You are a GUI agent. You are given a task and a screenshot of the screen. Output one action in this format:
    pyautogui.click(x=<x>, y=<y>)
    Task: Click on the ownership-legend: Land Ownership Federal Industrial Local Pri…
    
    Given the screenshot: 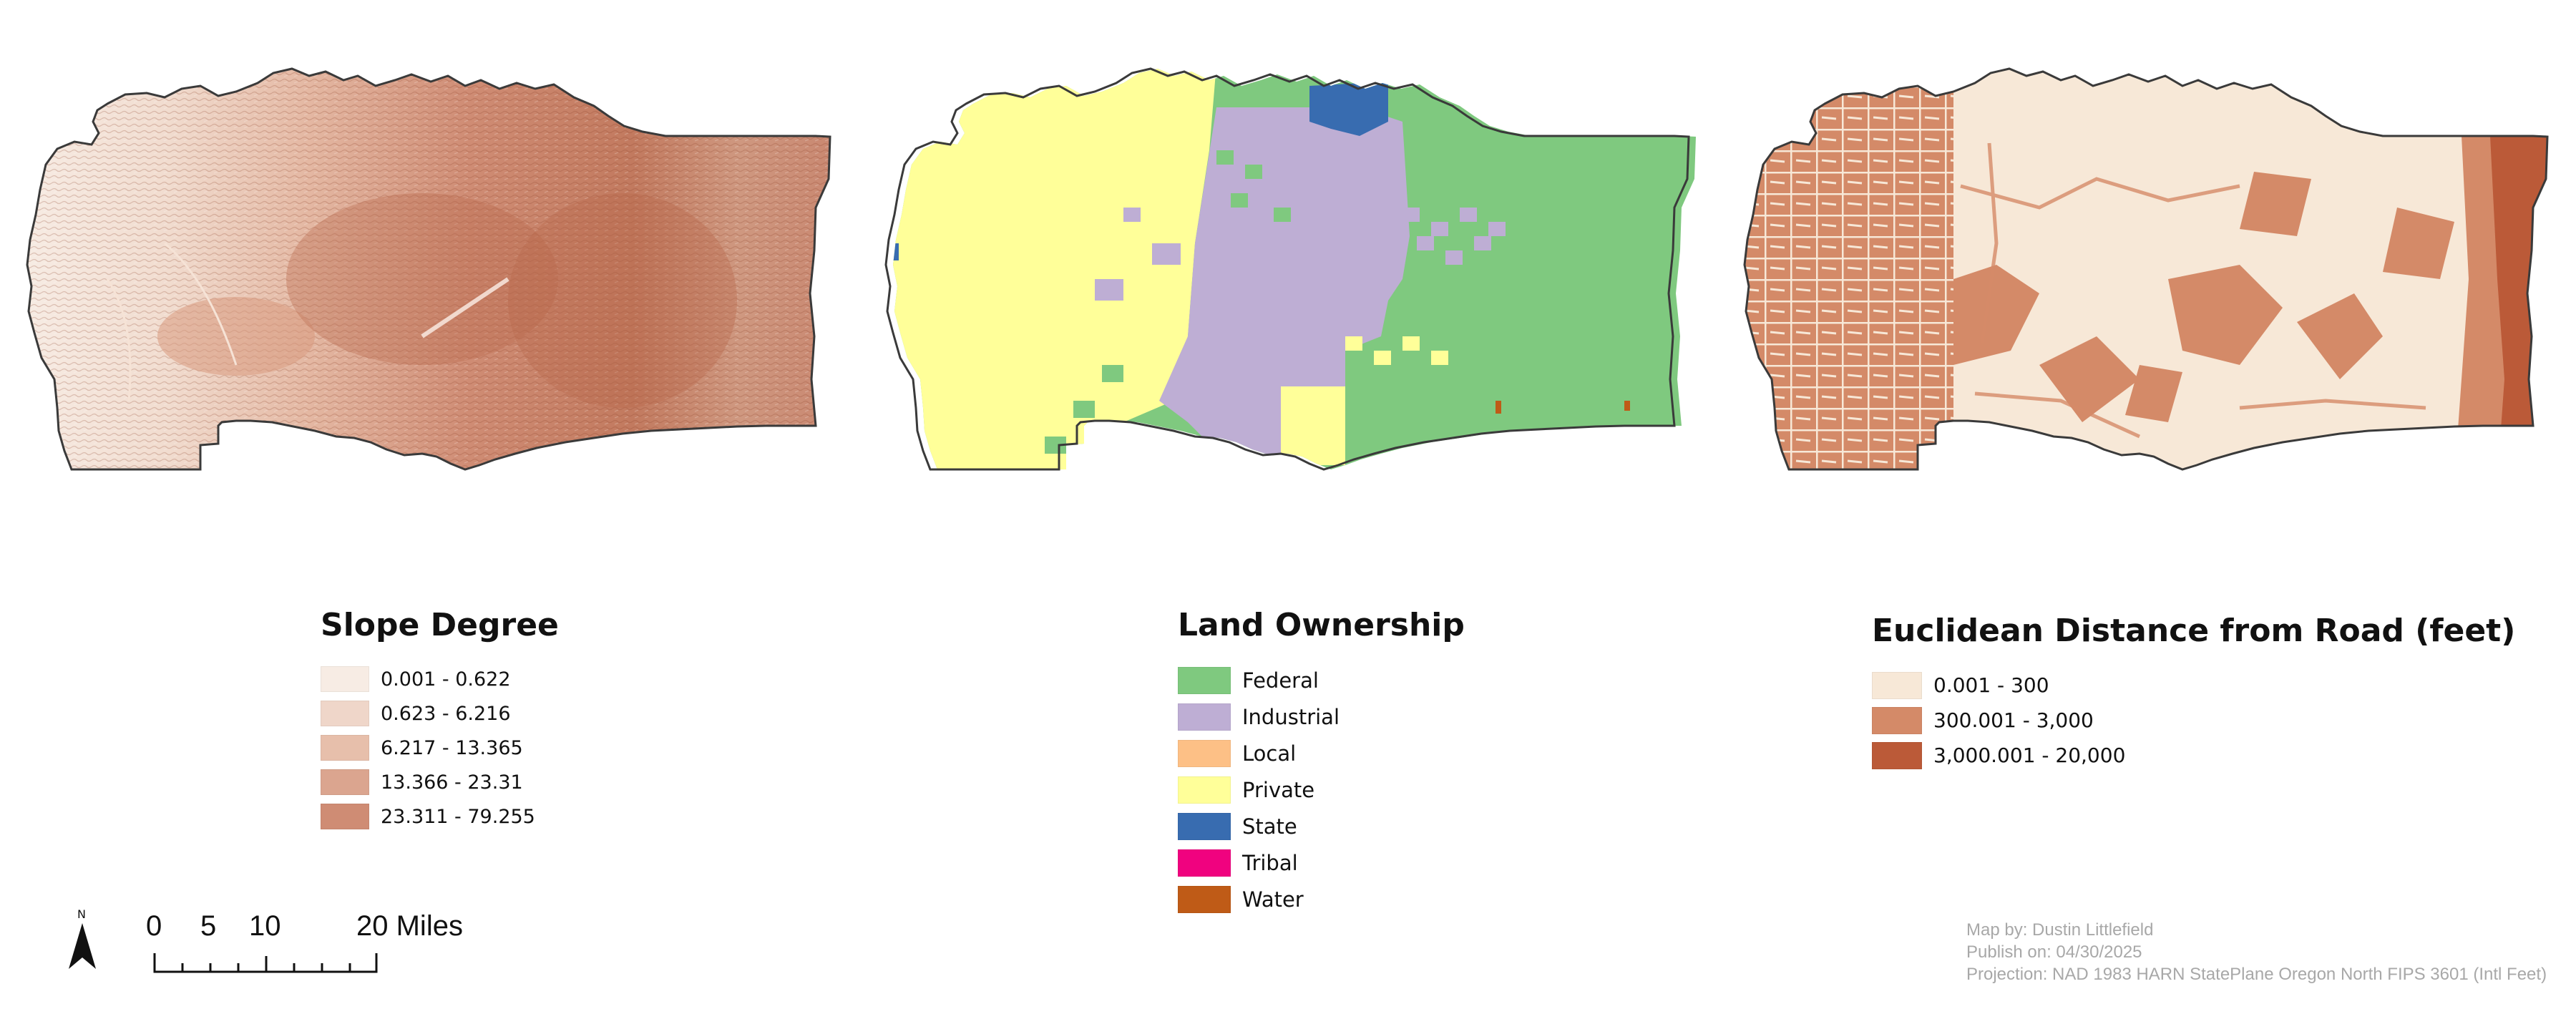 What is the action you would take?
    pyautogui.click(x=1321, y=762)
    